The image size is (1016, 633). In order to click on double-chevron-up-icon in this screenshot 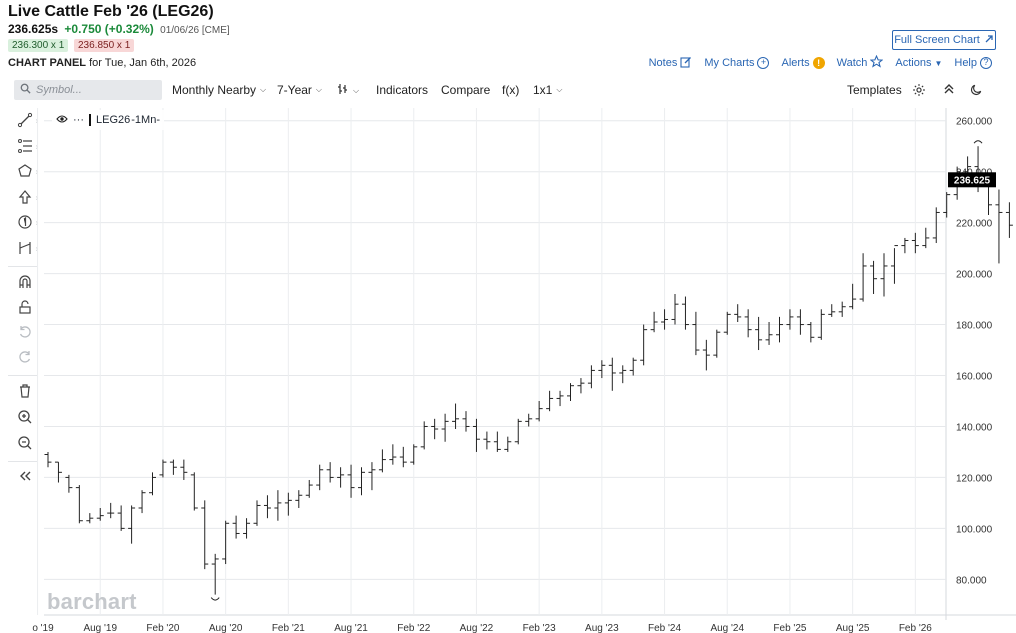, I will do `click(949, 90)`.